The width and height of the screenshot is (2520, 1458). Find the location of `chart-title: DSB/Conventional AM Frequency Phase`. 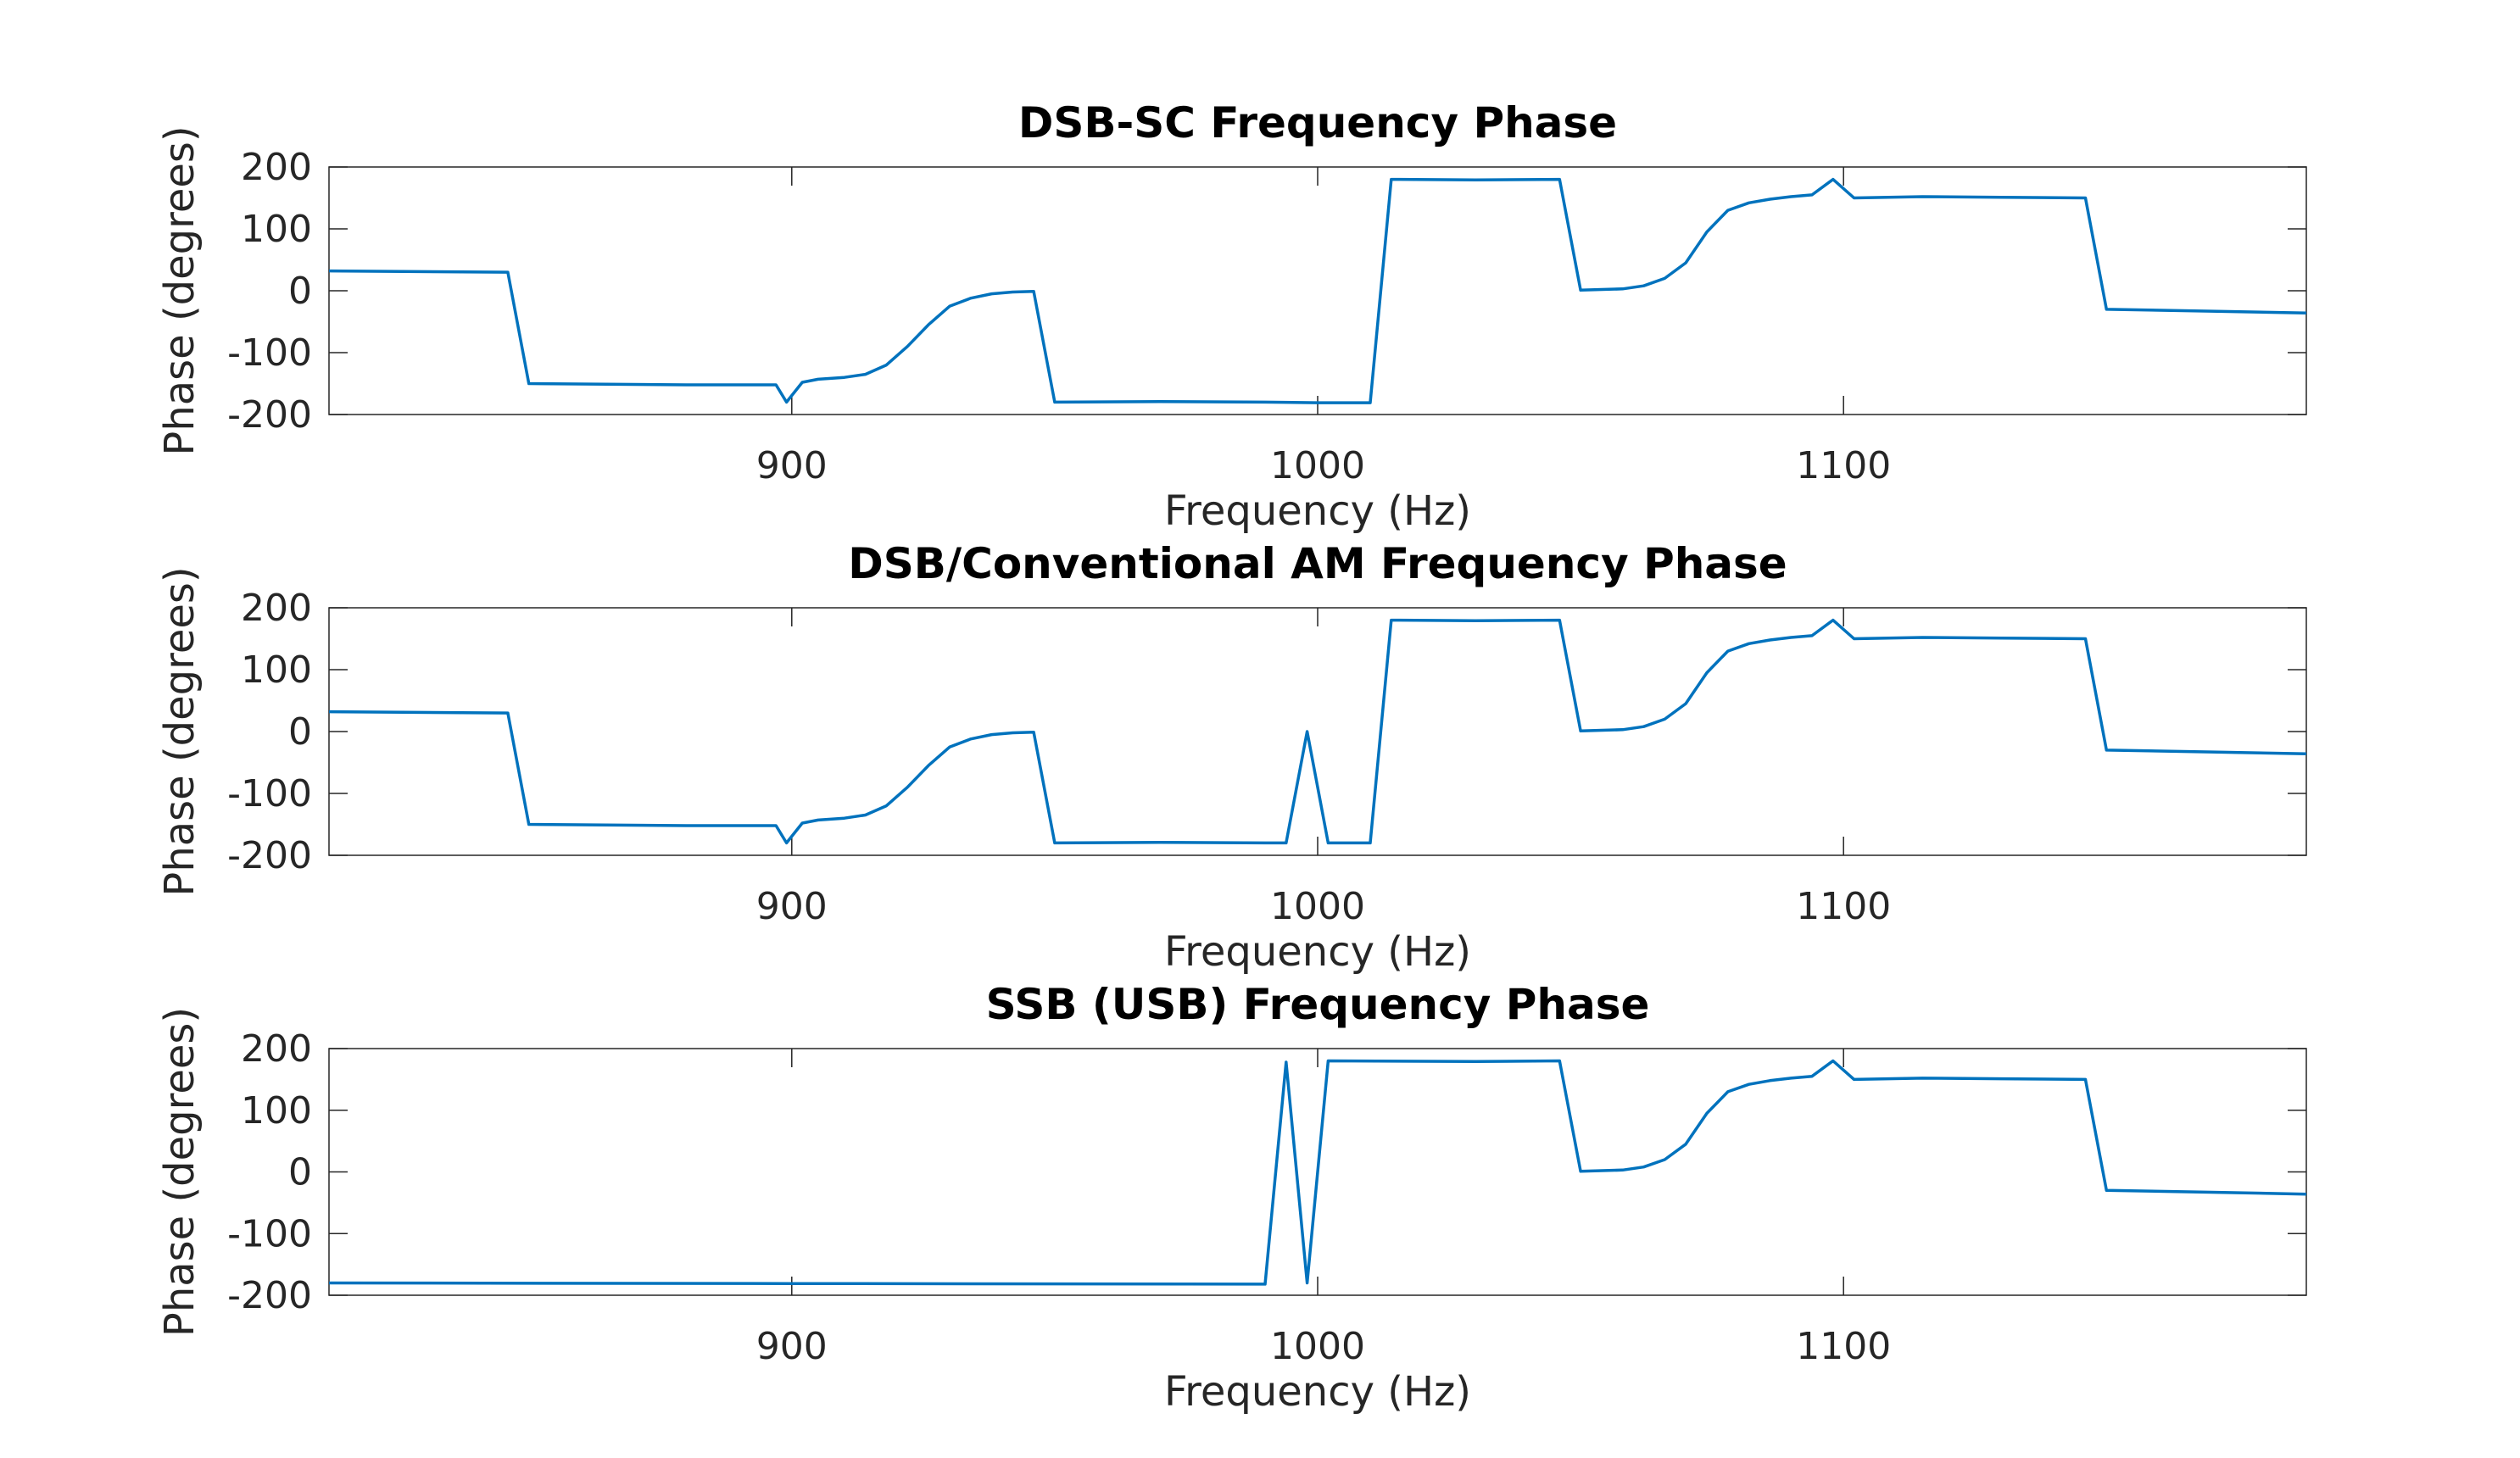

chart-title: DSB/Conventional AM Frequency Phase is located at coordinates (1317, 564).